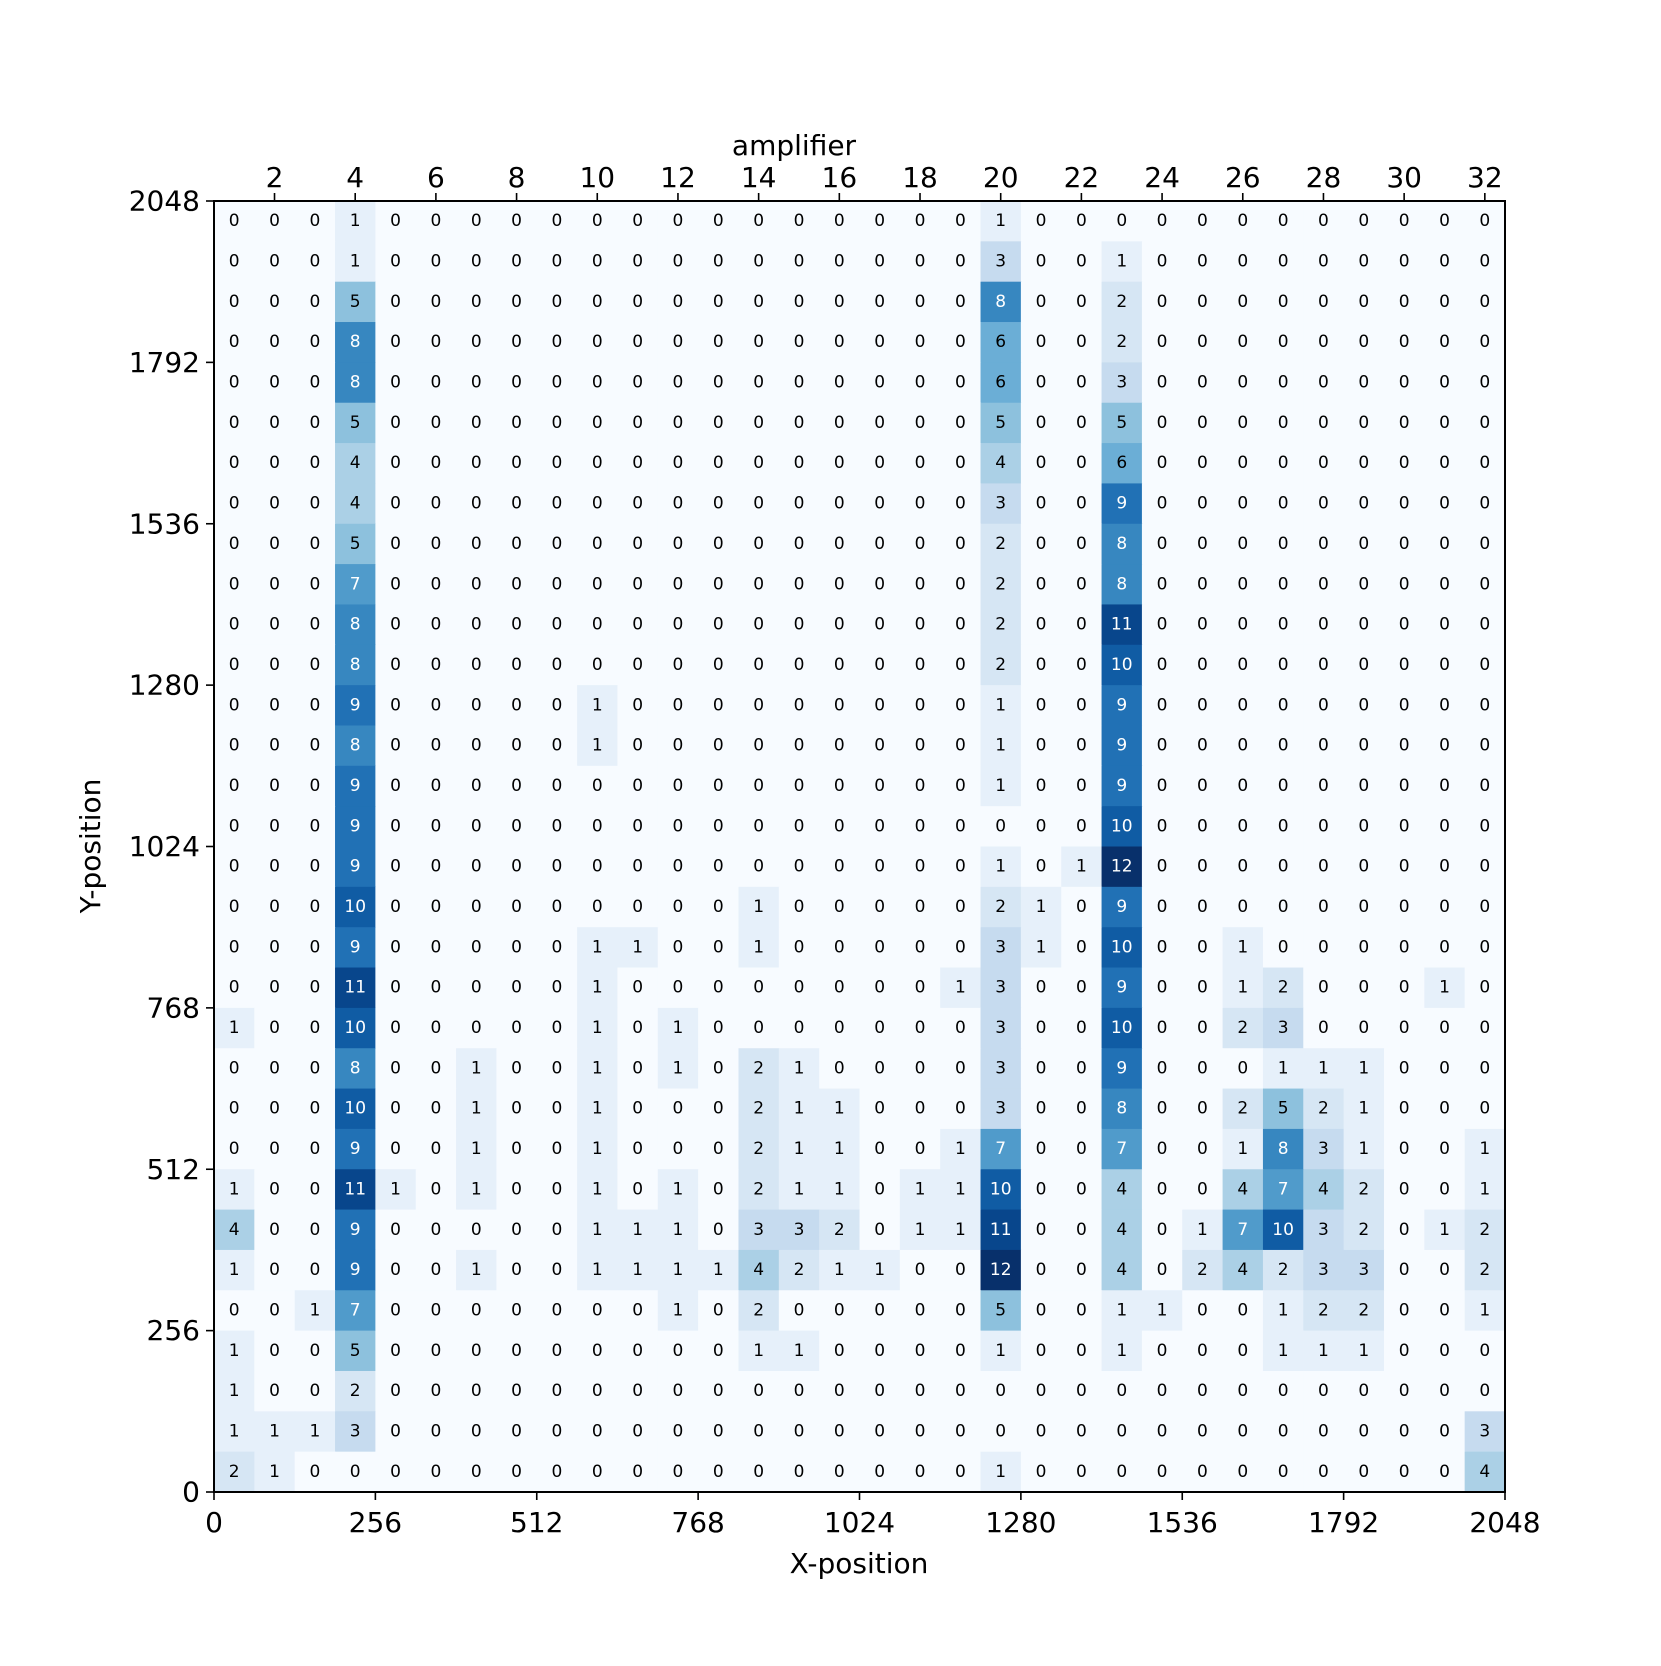 The height and width of the screenshot is (1666, 1661). Describe the element at coordinates (1243, 177) in the screenshot. I see `top-tick-label: 26` at that location.